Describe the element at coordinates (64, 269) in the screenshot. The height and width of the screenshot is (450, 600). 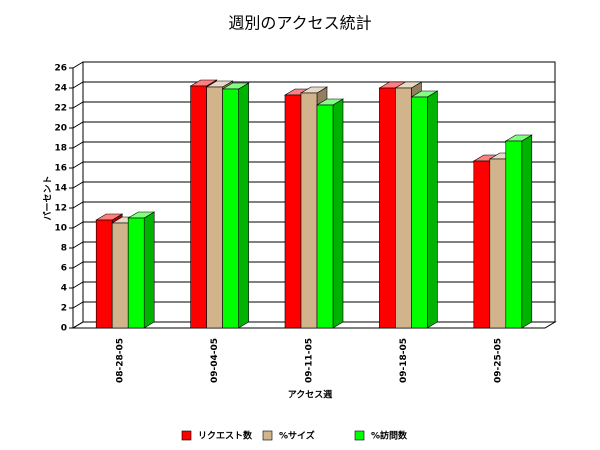
I see `y-tick-label: 6` at that location.